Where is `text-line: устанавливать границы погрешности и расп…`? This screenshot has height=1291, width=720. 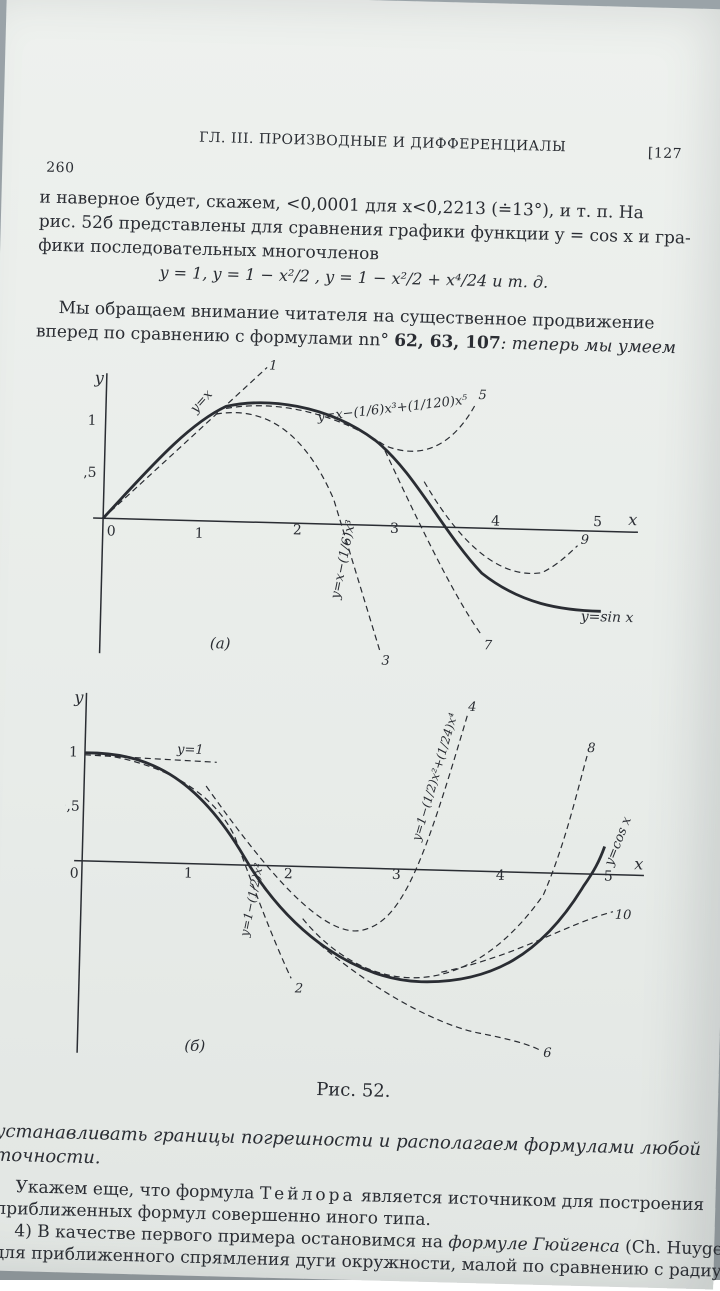
text-line: устанавливать границы погрешности и расп… is located at coordinates (351, 1140).